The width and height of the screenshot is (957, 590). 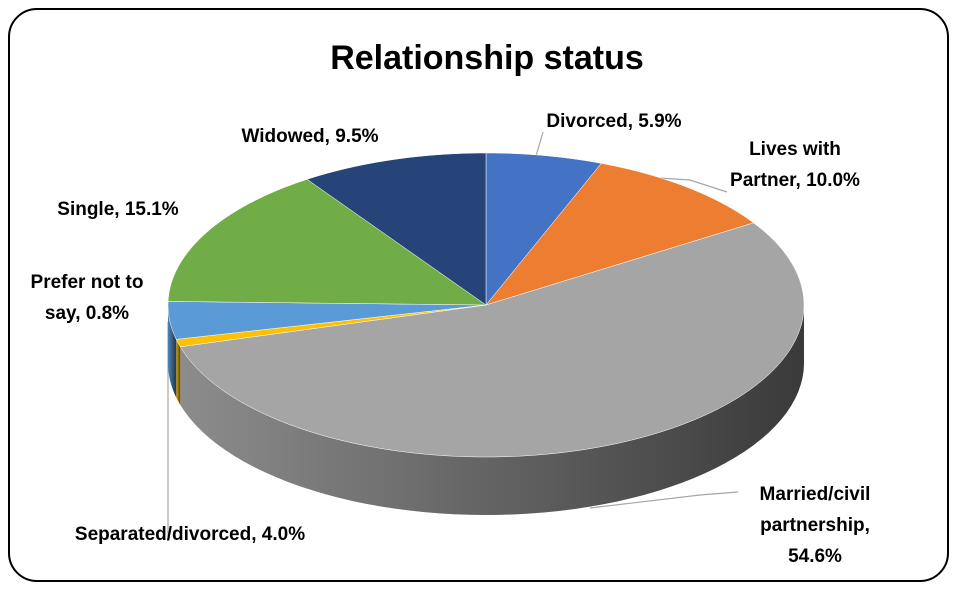 What do you see at coordinates (309, 136) in the screenshot?
I see `data-label: Widowed, 9.5%` at bounding box center [309, 136].